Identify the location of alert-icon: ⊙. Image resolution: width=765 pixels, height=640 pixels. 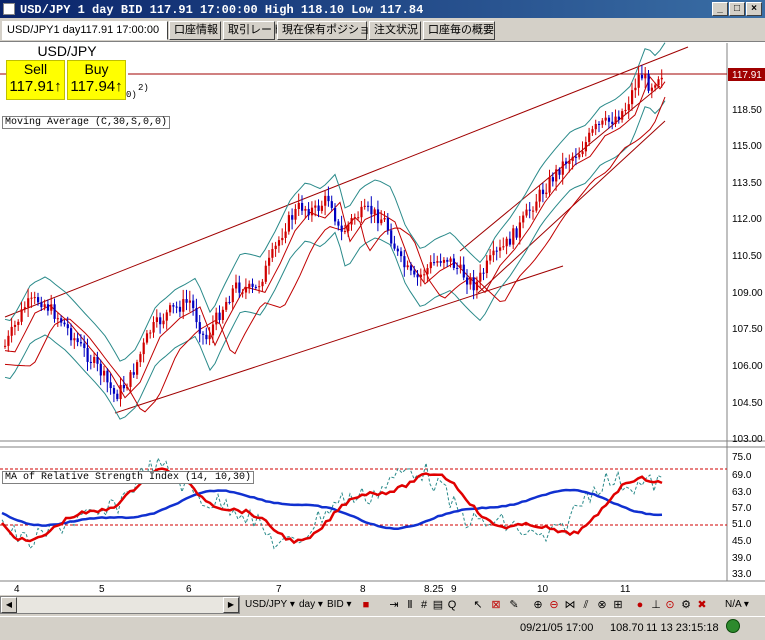
(670, 605).